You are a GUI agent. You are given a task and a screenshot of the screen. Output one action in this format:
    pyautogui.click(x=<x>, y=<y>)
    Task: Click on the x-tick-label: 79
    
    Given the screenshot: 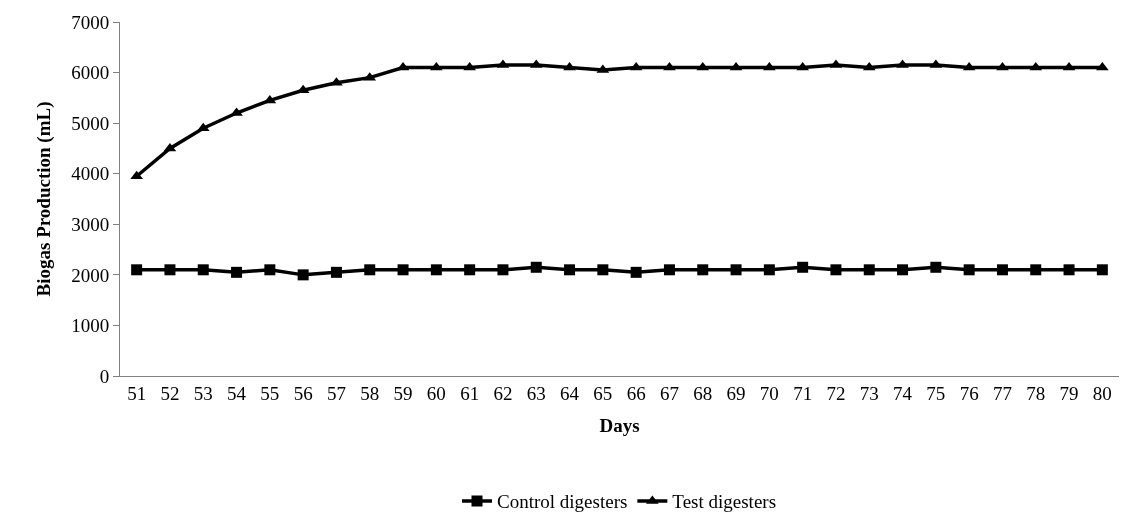 What is the action you would take?
    pyautogui.click(x=1069, y=393)
    